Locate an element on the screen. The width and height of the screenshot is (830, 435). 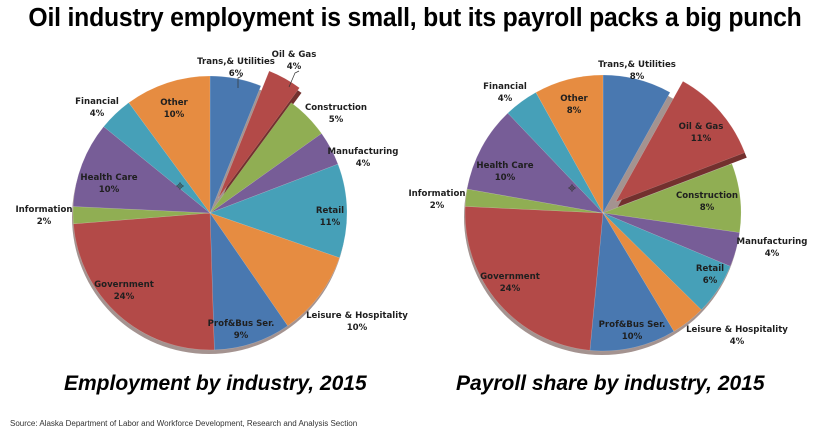
payroll-slice-prof-bus-ser is located at coordinates (632, 282).